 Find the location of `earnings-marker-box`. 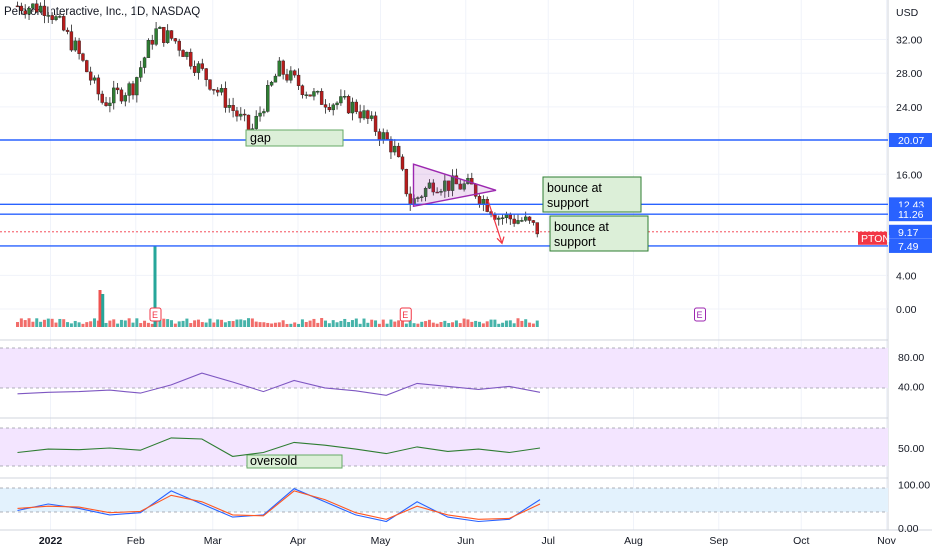

earnings-marker-box is located at coordinates (155, 314).